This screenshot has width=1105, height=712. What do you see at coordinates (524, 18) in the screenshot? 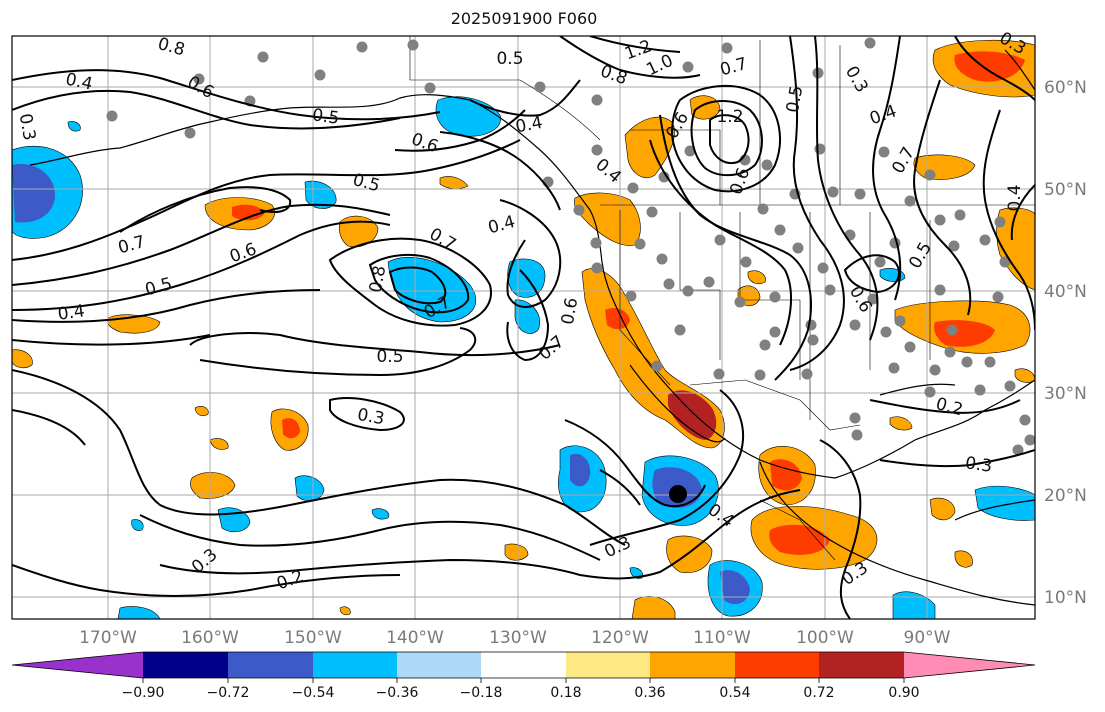
I see `map-title: 2025091900 F060` at bounding box center [524, 18].